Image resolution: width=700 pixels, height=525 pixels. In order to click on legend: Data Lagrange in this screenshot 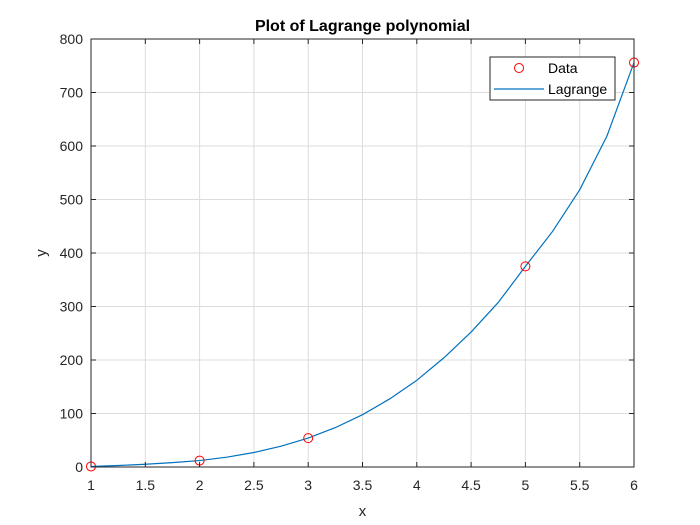, I will do `click(552, 78)`.